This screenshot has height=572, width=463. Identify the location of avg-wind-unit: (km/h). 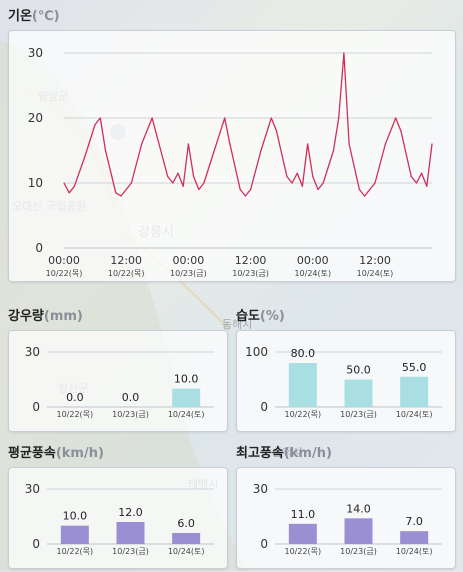
(79, 453).